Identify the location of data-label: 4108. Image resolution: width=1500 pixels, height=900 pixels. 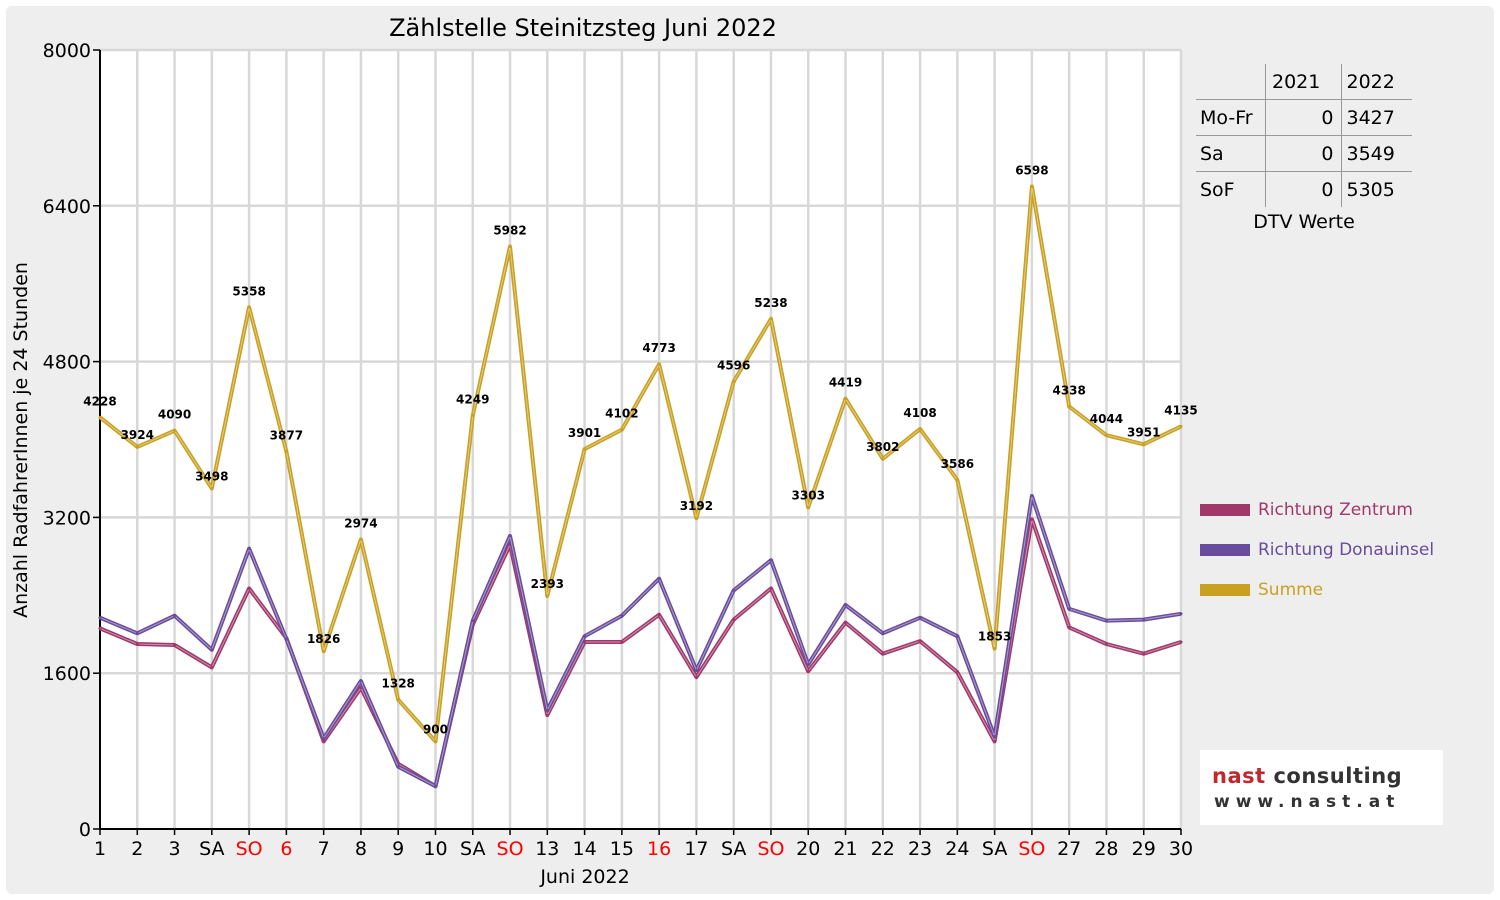
(919, 413).